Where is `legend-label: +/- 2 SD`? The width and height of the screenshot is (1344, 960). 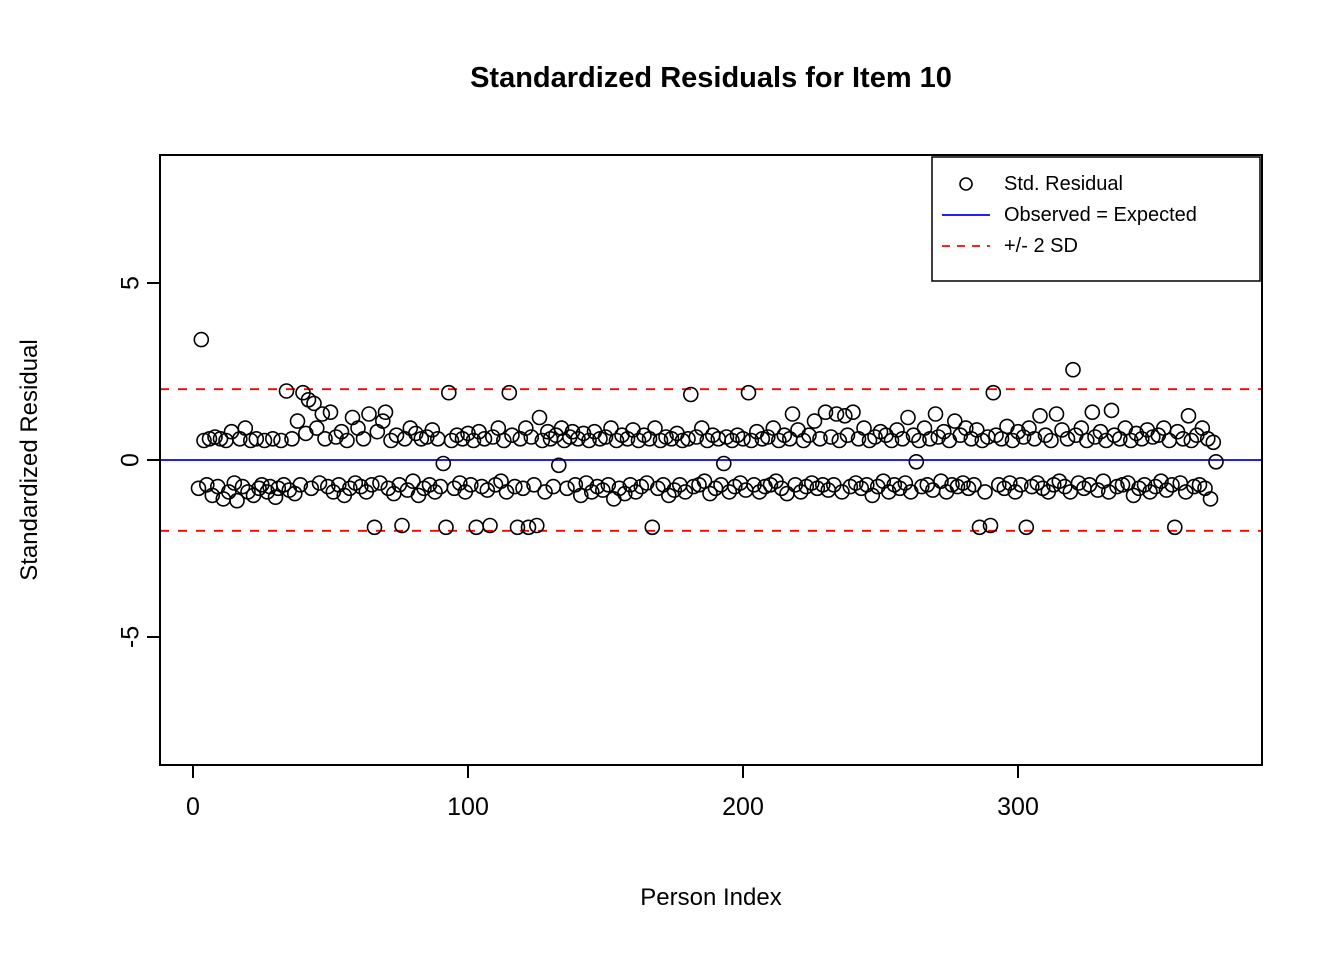
legend-label: +/- 2 SD is located at coordinates (1041, 246).